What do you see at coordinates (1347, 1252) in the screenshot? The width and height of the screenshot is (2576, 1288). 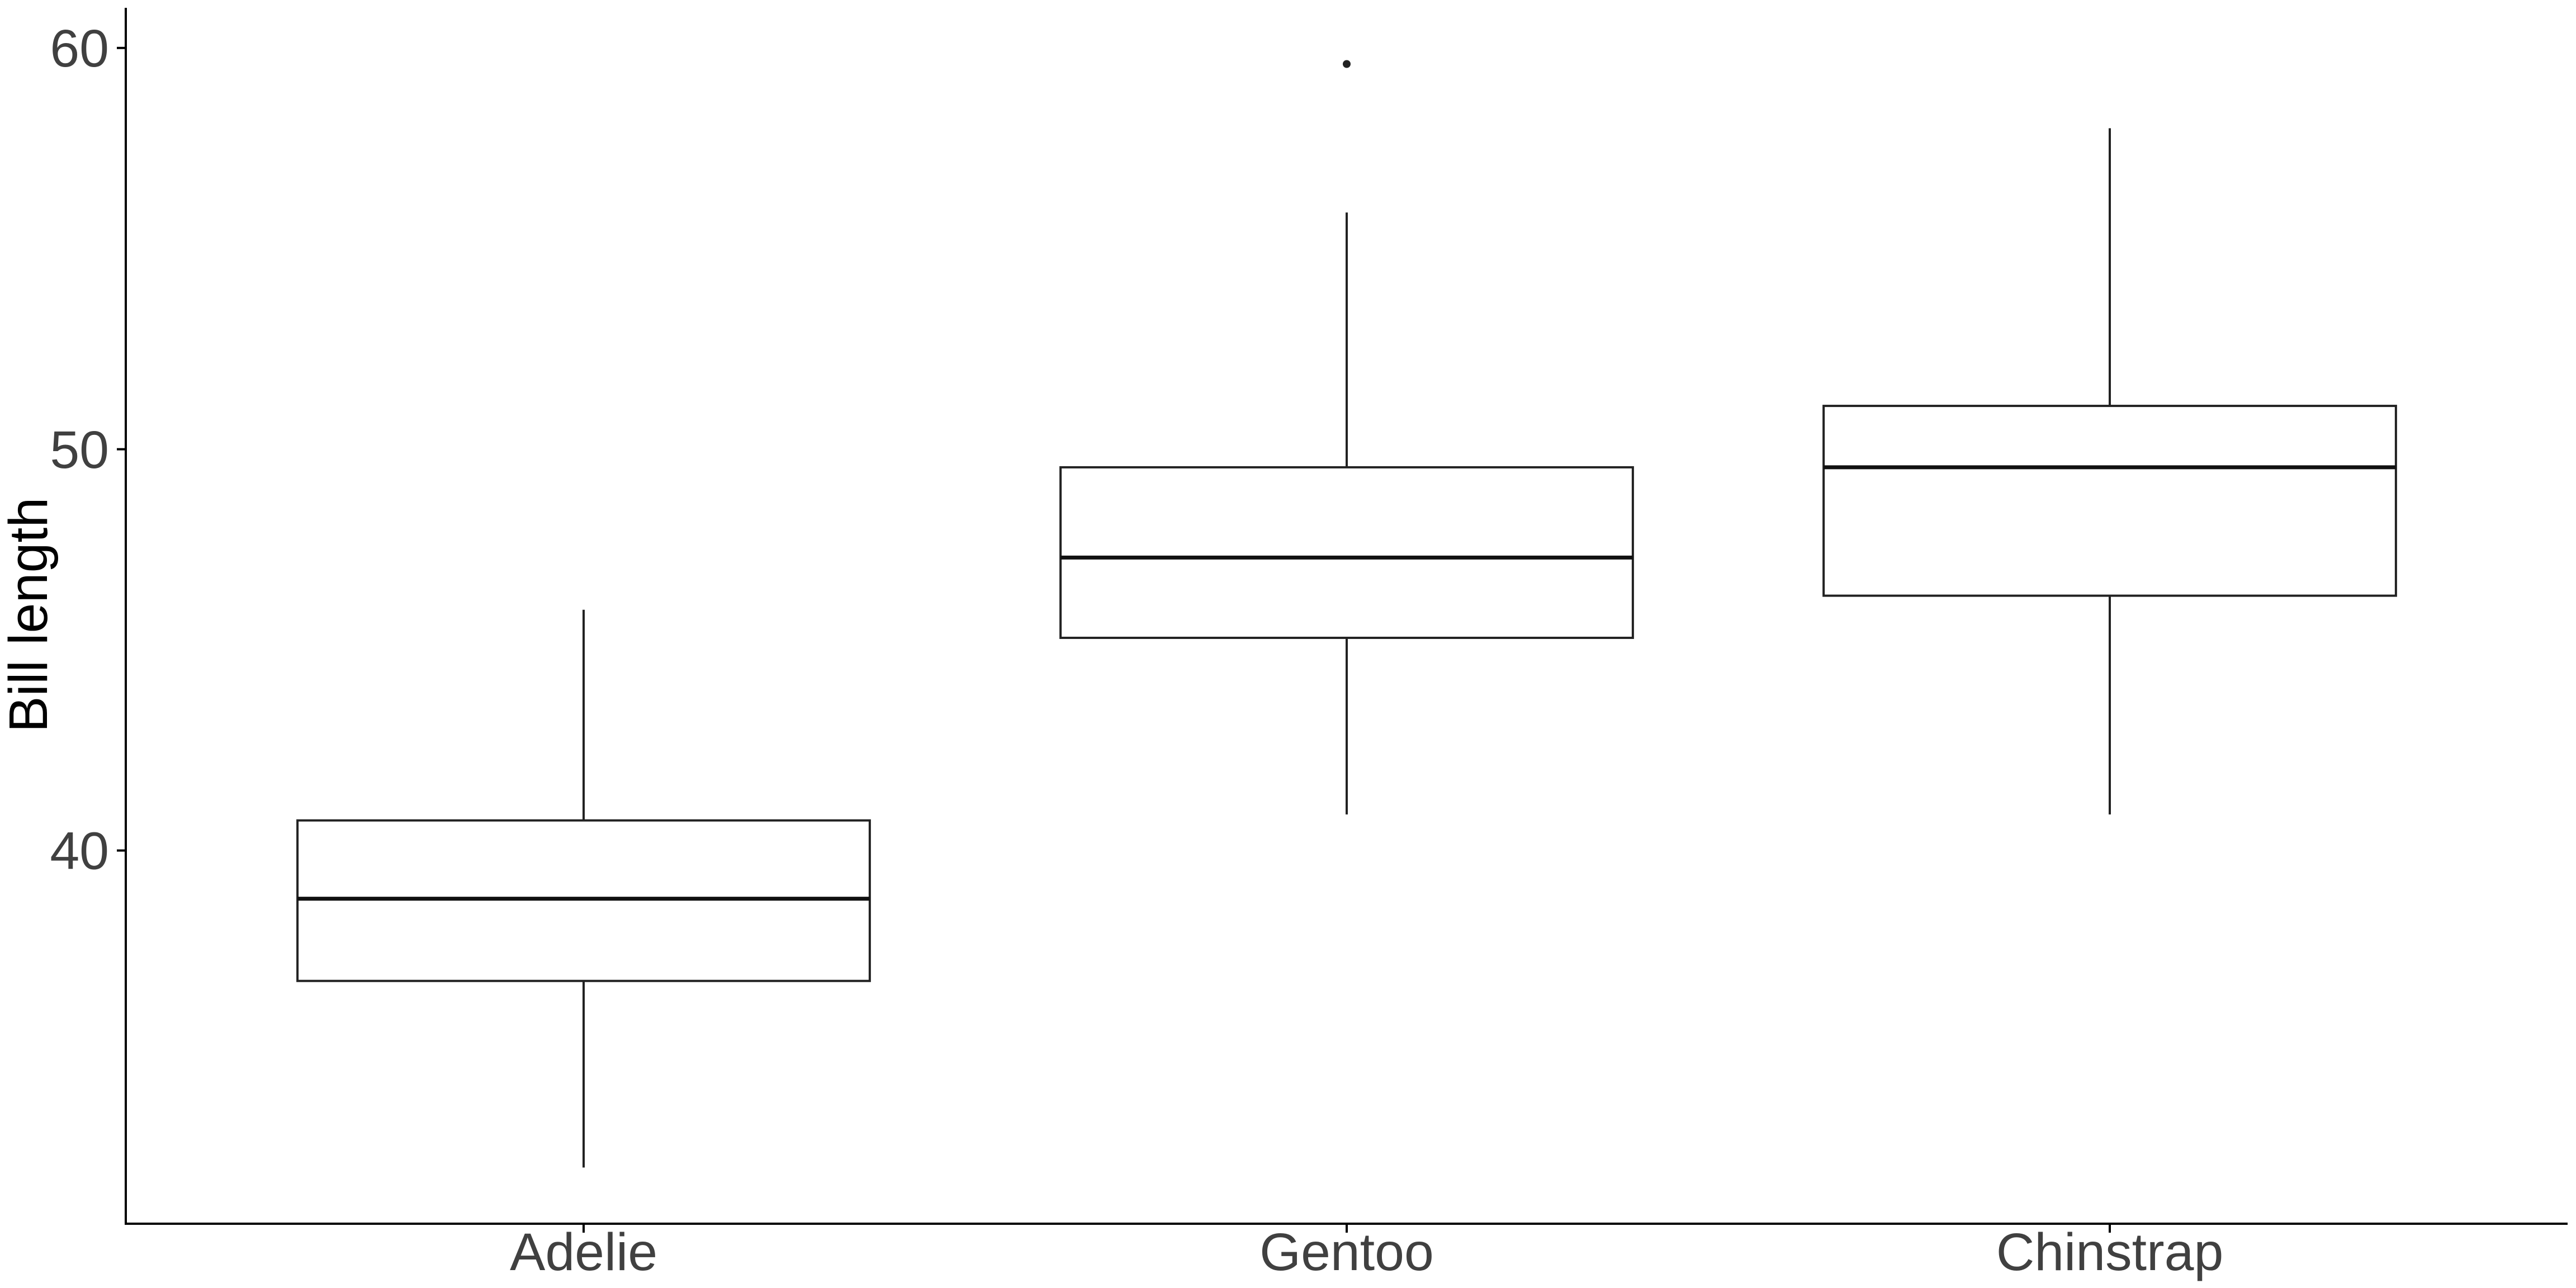 I see `x-category-label-gentoo: Gentoo` at bounding box center [1347, 1252].